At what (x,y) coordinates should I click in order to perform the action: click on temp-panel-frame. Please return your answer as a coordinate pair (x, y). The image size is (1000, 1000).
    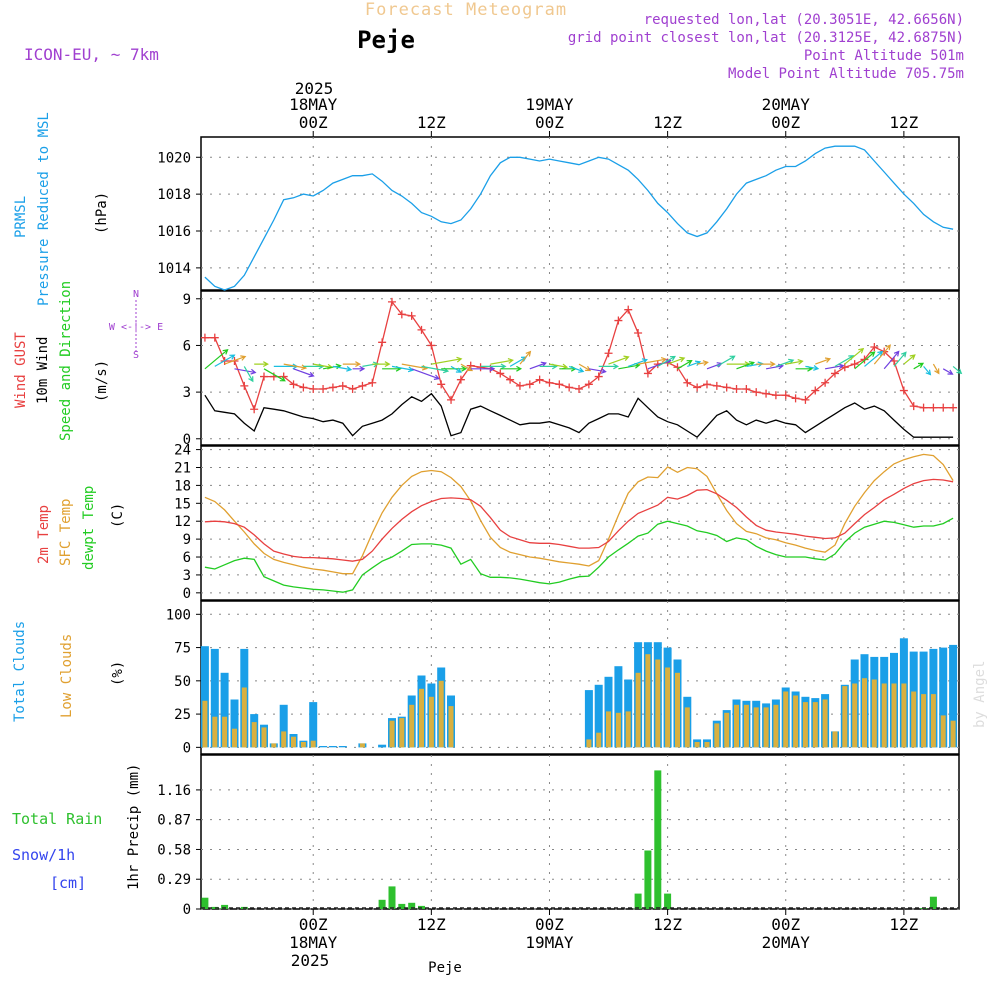
    Looking at the image, I should click on (580, 523).